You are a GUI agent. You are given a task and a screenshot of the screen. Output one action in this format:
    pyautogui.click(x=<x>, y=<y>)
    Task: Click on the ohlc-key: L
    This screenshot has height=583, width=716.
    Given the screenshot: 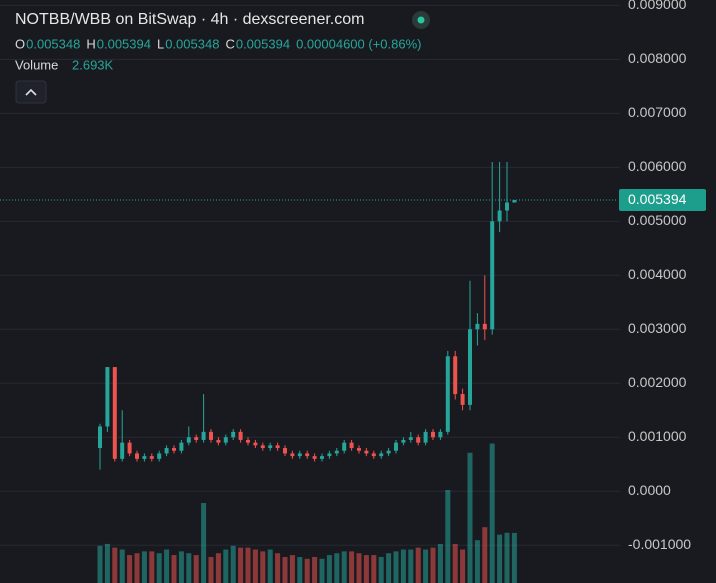 What is the action you would take?
    pyautogui.click(x=160, y=43)
    